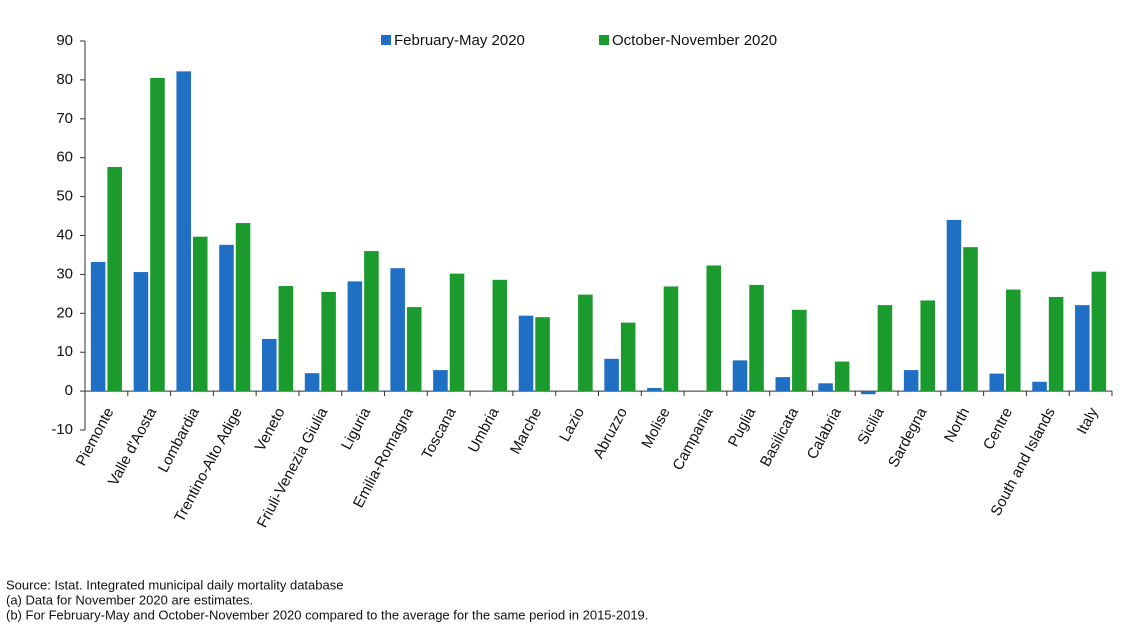 The width and height of the screenshot is (1130, 641). I want to click on y-tick-label: 60, so click(64, 157).